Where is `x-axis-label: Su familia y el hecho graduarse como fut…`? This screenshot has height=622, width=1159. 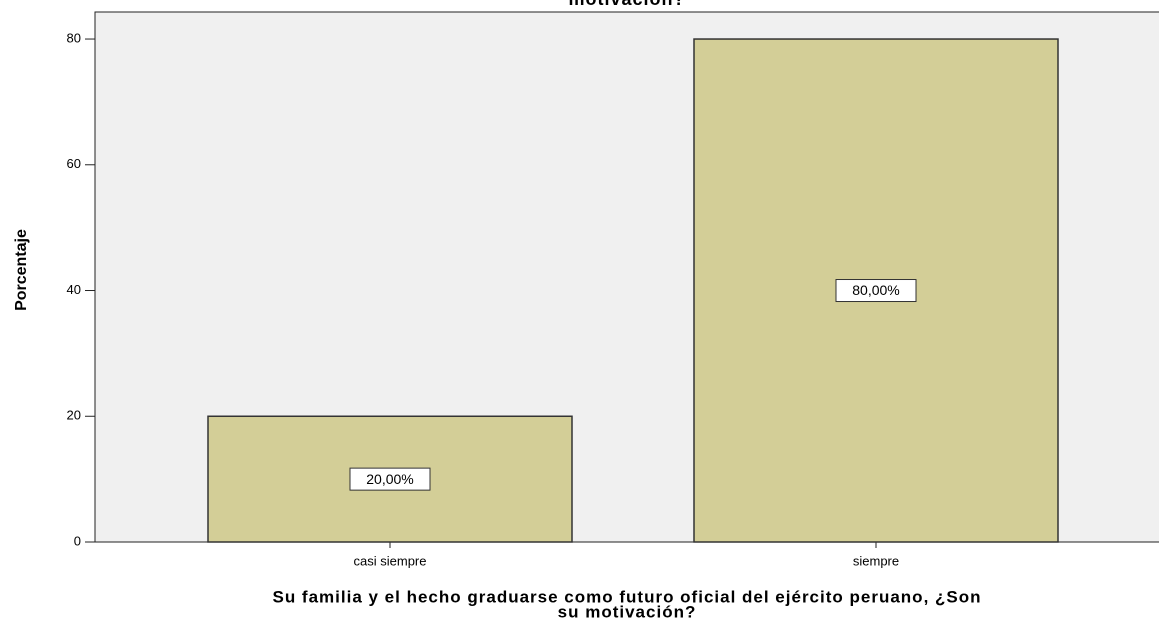 x-axis-label: Su familia y el hecho graduarse como fut… is located at coordinates (626, 596).